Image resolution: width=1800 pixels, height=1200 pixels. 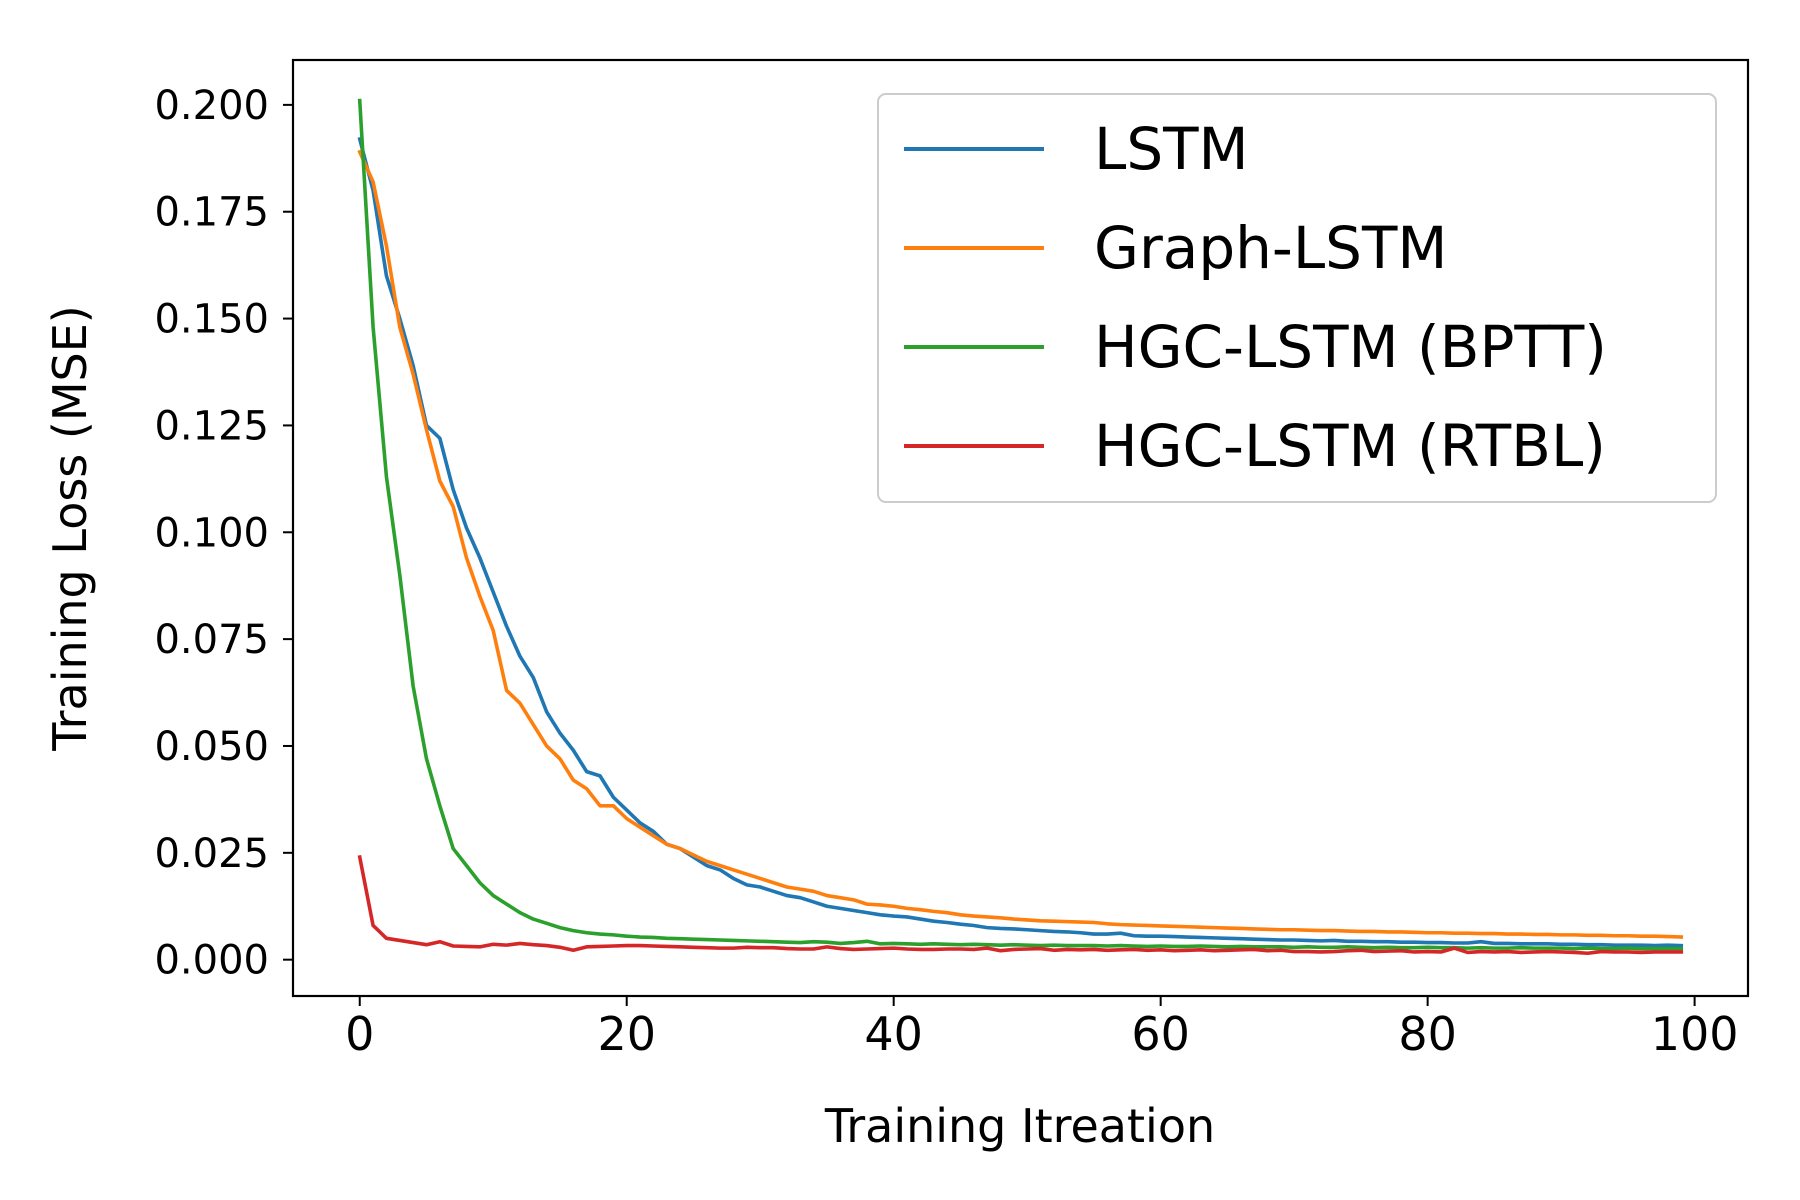 I want to click on y-tick-label: 0.200, so click(x=211, y=106).